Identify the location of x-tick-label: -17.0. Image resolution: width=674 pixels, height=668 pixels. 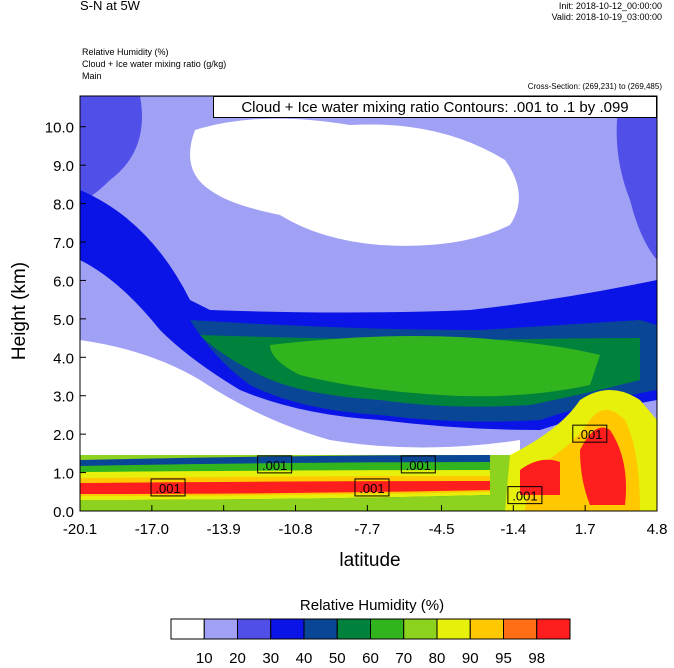
(152, 529).